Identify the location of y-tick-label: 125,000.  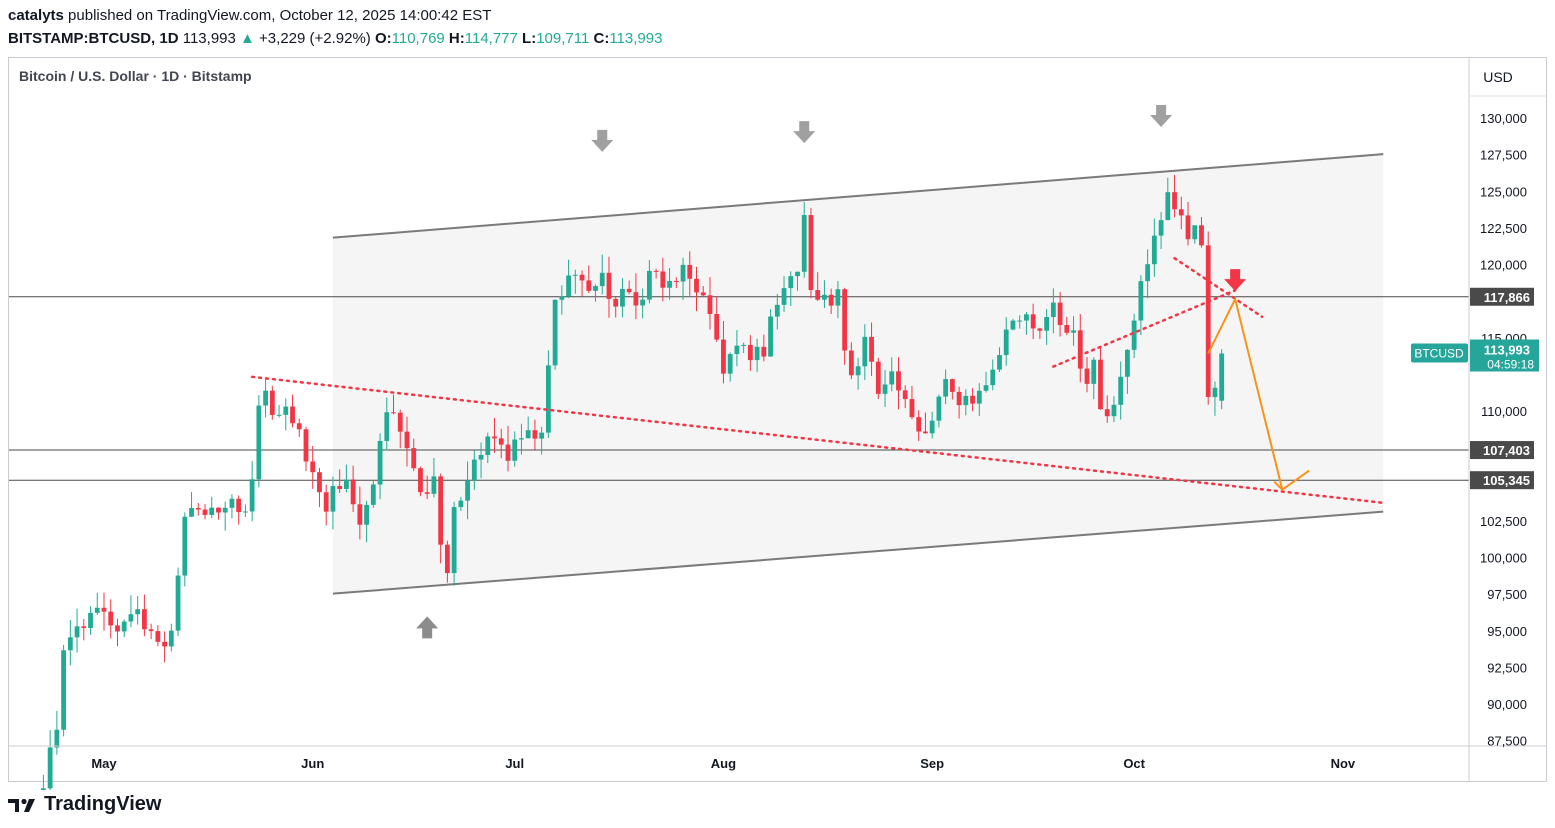
(1503, 191).